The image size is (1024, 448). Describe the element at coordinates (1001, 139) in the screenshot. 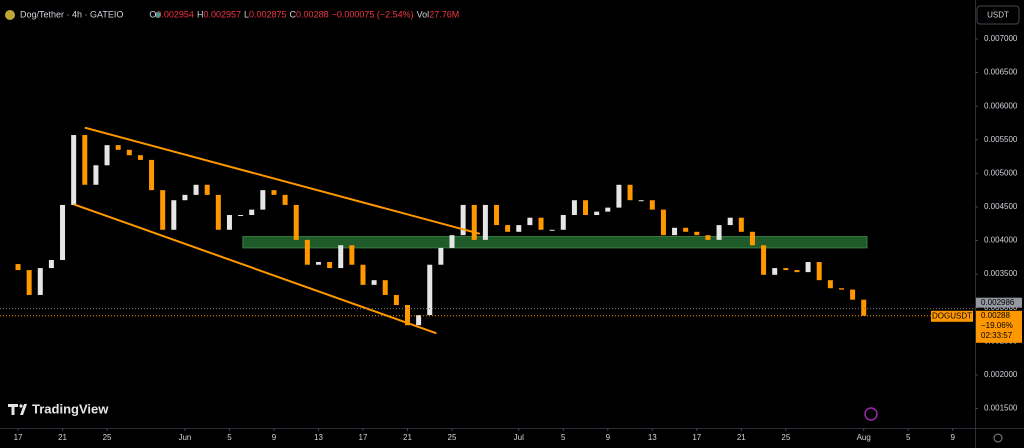

I see `y-tick-label: 0.005500` at that location.